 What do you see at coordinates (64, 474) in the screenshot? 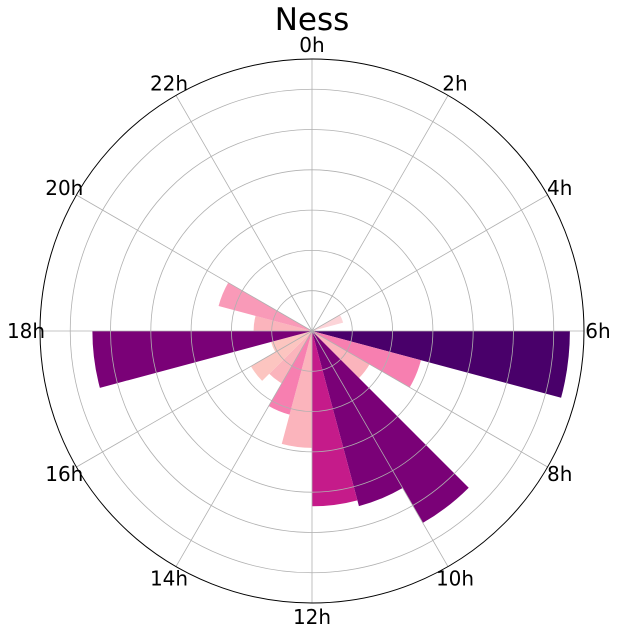
I see `tick-label: 16h` at bounding box center [64, 474].